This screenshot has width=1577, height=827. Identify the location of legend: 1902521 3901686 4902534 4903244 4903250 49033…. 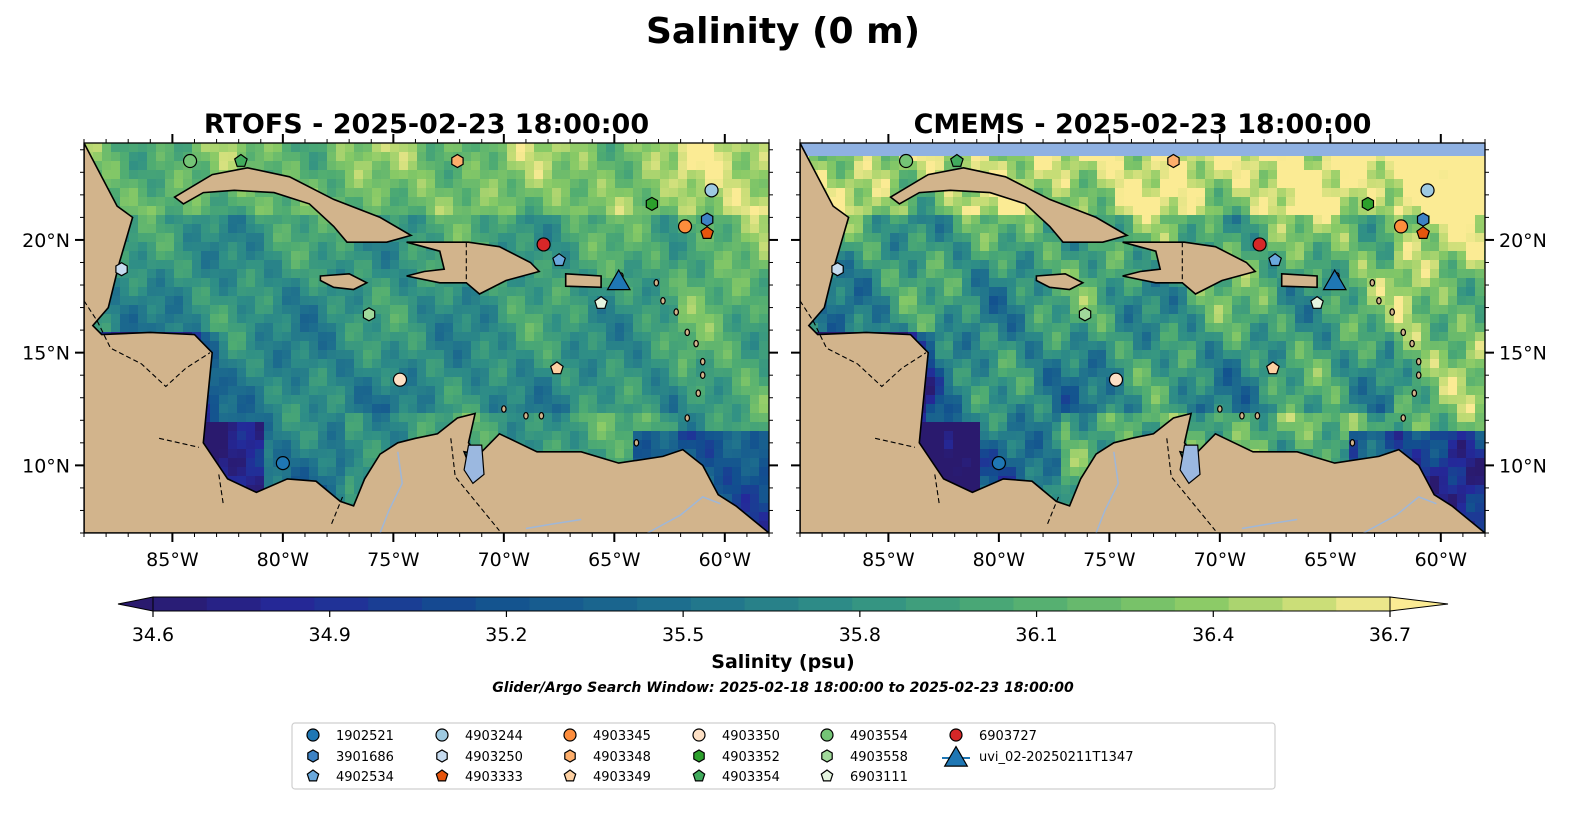
(783, 756).